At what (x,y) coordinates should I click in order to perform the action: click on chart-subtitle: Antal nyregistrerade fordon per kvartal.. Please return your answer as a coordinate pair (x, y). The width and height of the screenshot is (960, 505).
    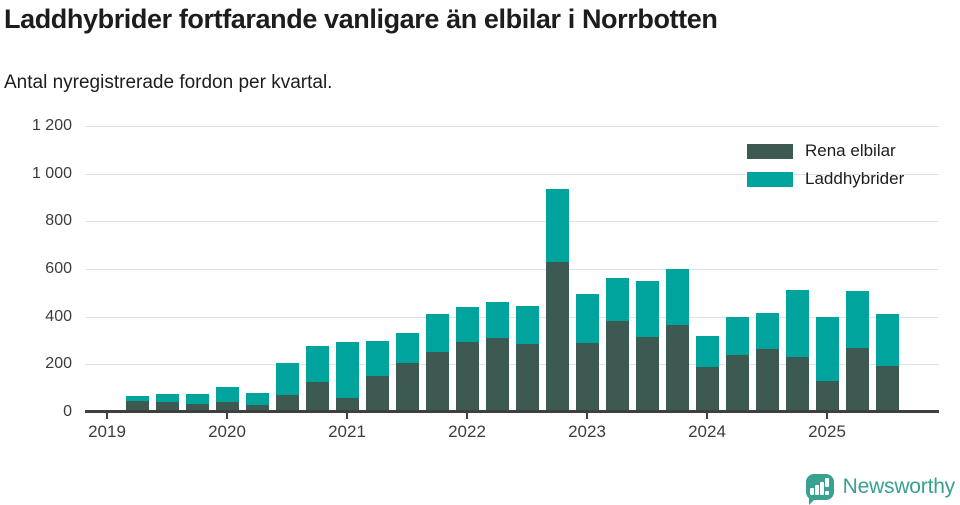
    Looking at the image, I should click on (168, 82).